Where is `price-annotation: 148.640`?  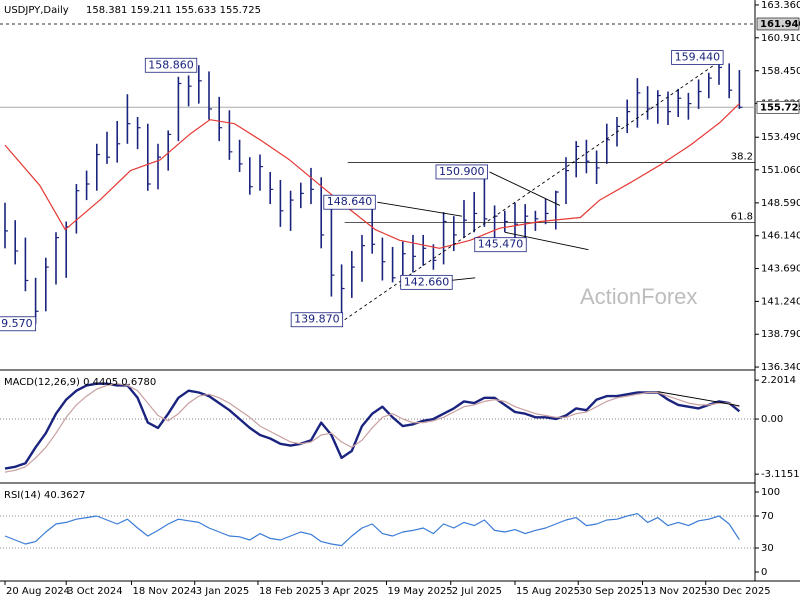
price-annotation: 148.640 is located at coordinates (350, 201).